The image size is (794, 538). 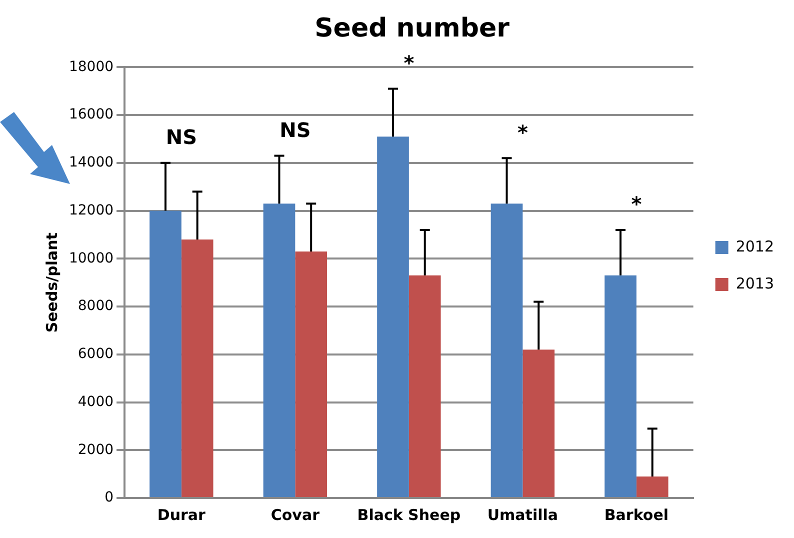 What do you see at coordinates (51, 282) in the screenshot?
I see `y-axis-title: Seeds/plant` at bounding box center [51, 282].